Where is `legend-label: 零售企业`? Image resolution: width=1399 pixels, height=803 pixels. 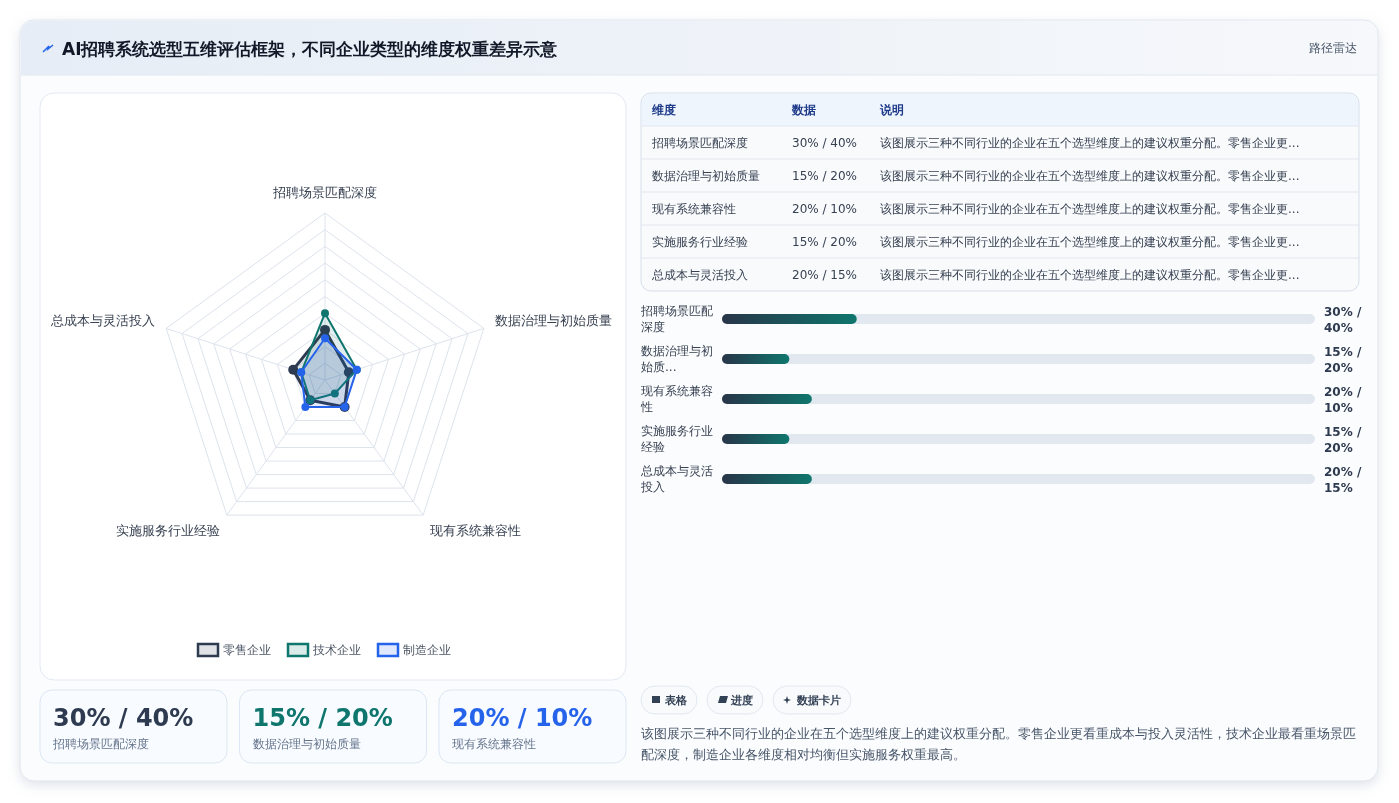
legend-label: 零售企业 is located at coordinates (247, 650).